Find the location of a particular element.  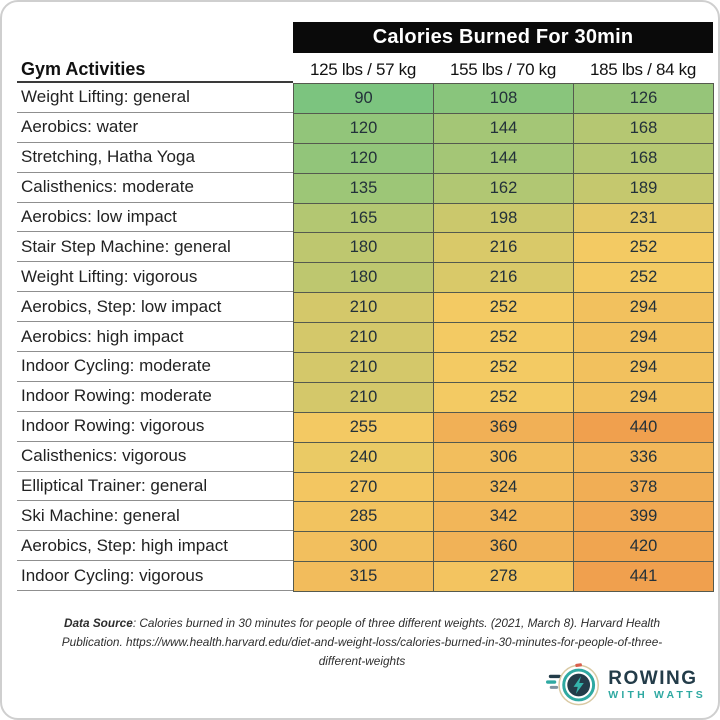

table-row: Aerobics: high impact 210 252 294 is located at coordinates (365, 338).